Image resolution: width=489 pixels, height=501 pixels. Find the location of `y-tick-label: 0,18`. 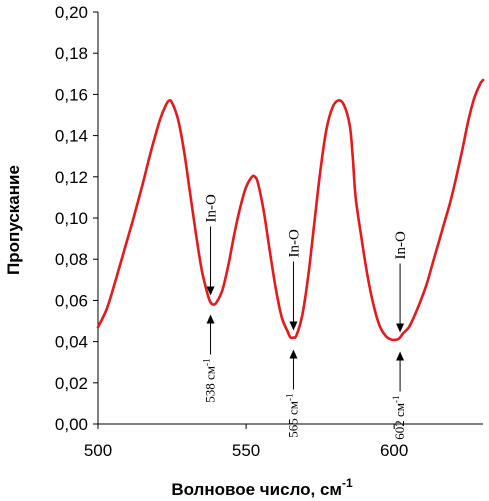

y-tick-label: 0,18 is located at coordinates (71, 53).